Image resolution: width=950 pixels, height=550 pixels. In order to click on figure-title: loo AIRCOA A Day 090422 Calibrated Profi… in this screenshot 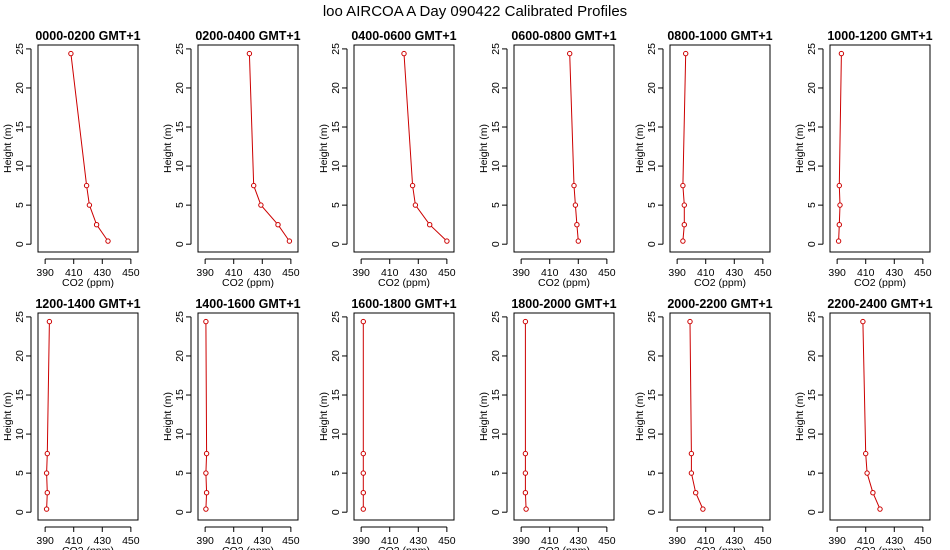, I will do `click(475, 11)`.